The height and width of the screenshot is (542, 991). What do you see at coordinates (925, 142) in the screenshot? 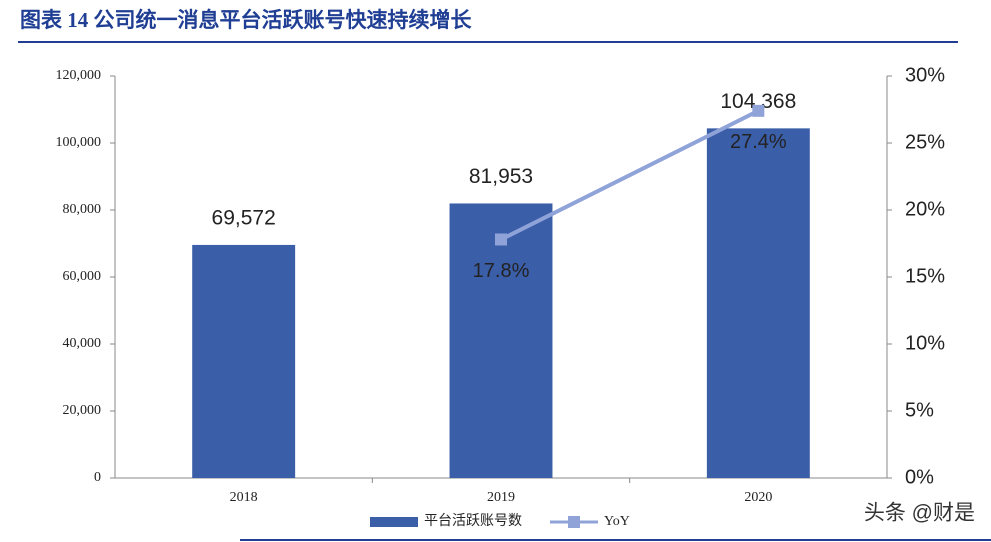
I see `y2-tick-label: 25%` at bounding box center [925, 142].